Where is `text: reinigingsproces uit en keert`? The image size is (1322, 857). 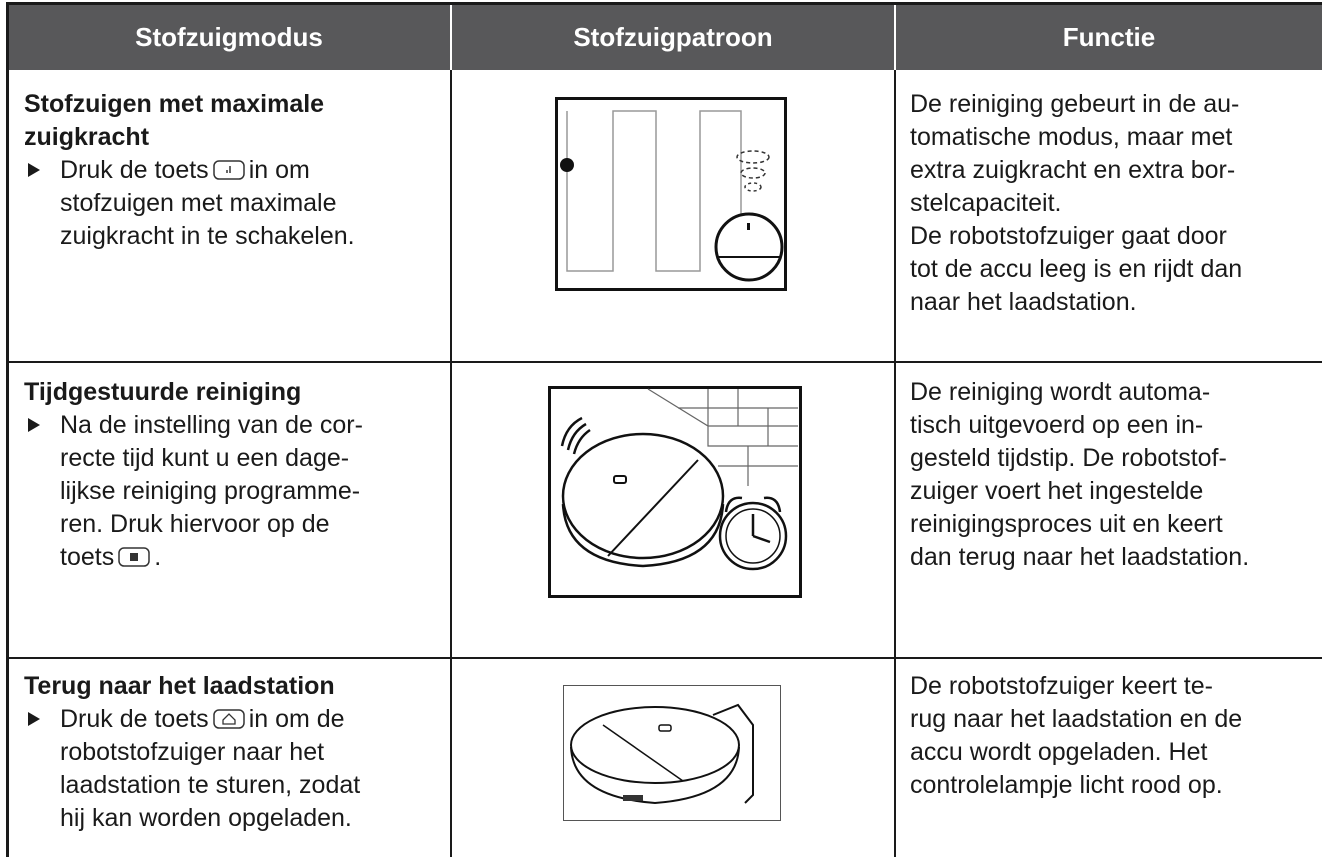 text: reinigingsproces uit en keert is located at coordinates (1066, 524).